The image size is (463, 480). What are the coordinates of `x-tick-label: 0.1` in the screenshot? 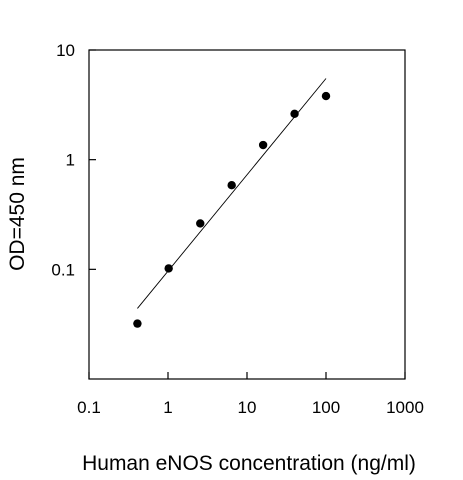 It's located at (89, 407).